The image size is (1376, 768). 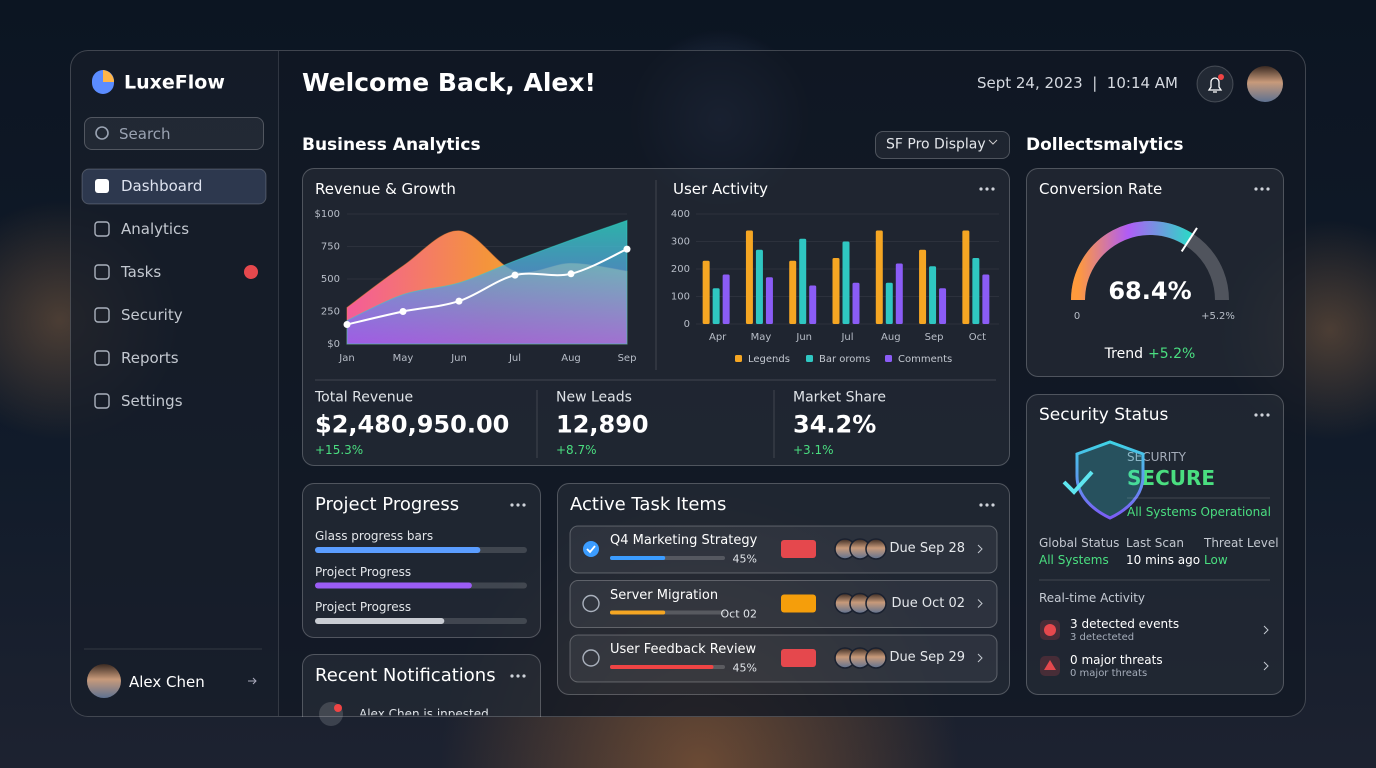 I want to click on page-title: Welcome Back, Alex!, so click(x=449, y=82).